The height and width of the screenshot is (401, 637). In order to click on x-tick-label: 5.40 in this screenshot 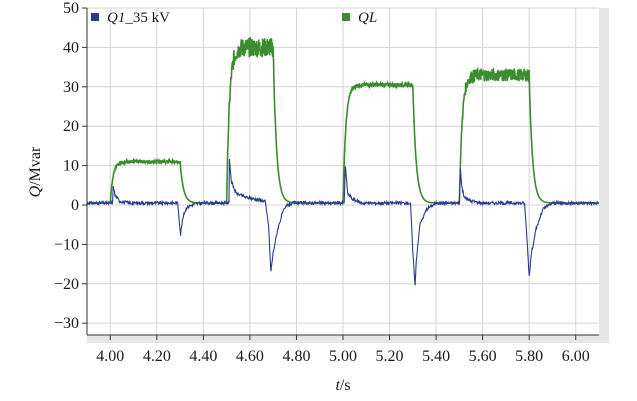, I will do `click(436, 356)`.